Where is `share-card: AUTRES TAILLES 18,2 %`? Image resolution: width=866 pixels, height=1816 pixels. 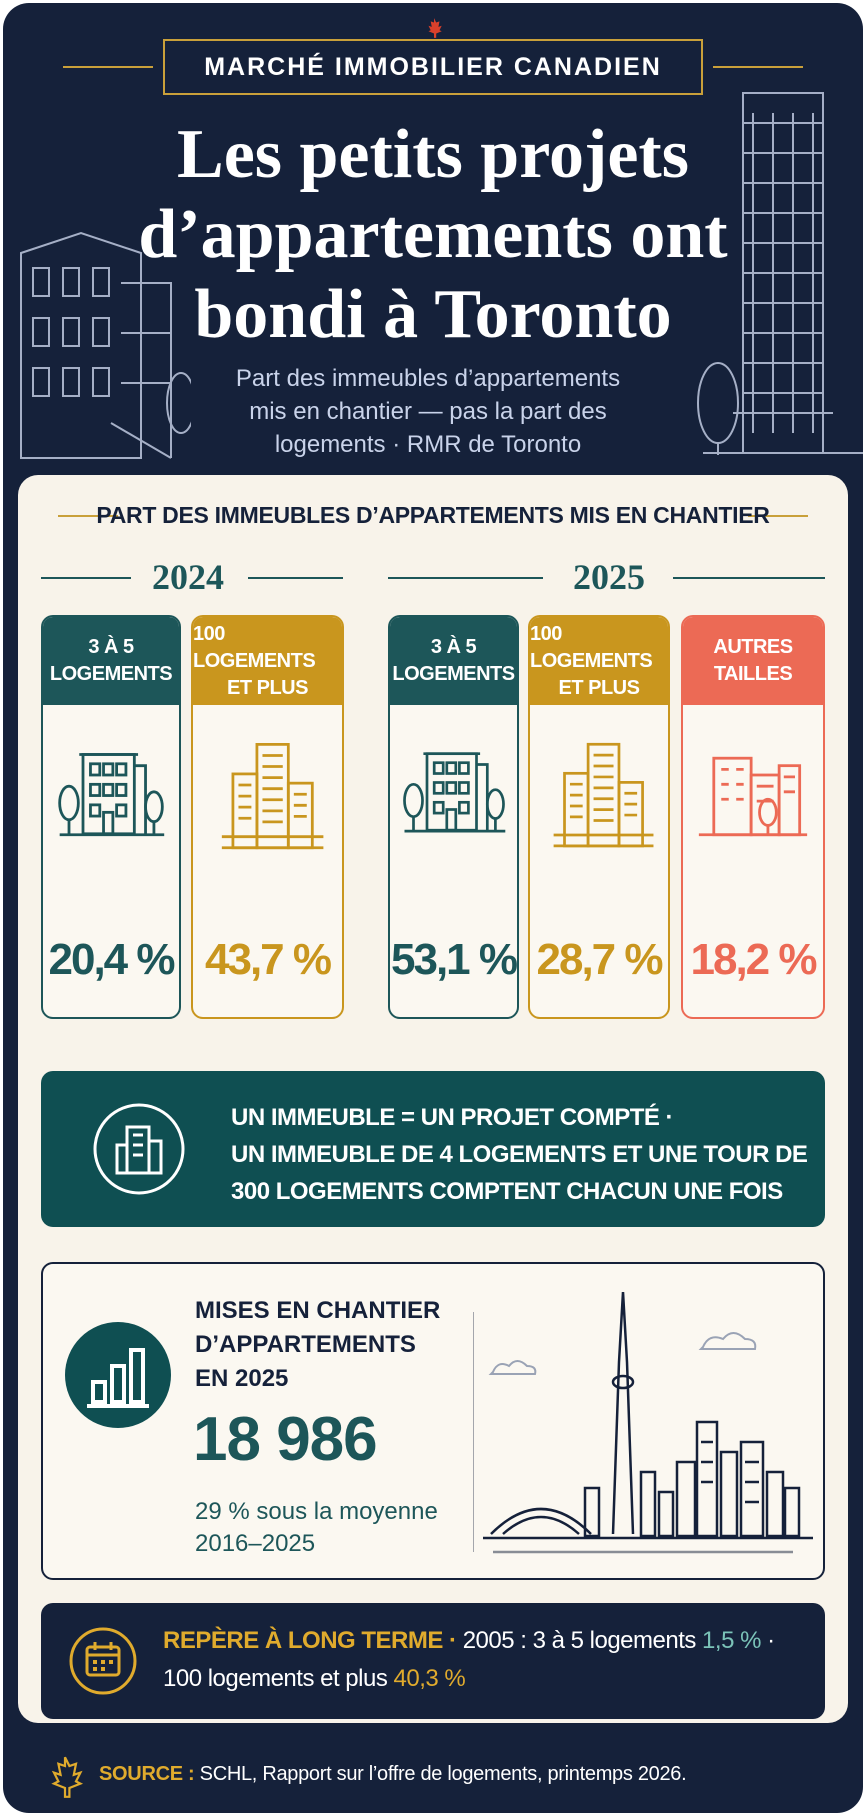 share-card: AUTRES TAILLES 18,2 % is located at coordinates (753, 817).